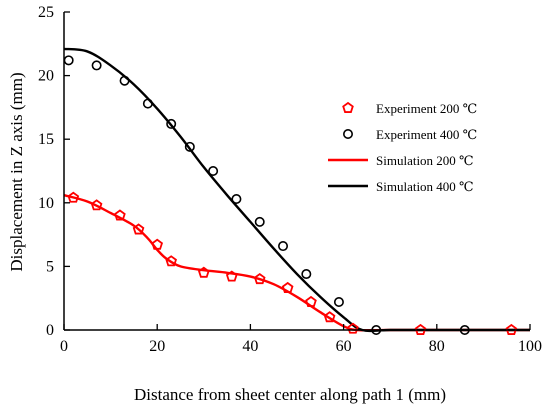 The width and height of the screenshot is (550, 408). Describe the element at coordinates (16, 171) in the screenshot. I see `y-axis-label: Displacement in Z axis (mm)` at that location.